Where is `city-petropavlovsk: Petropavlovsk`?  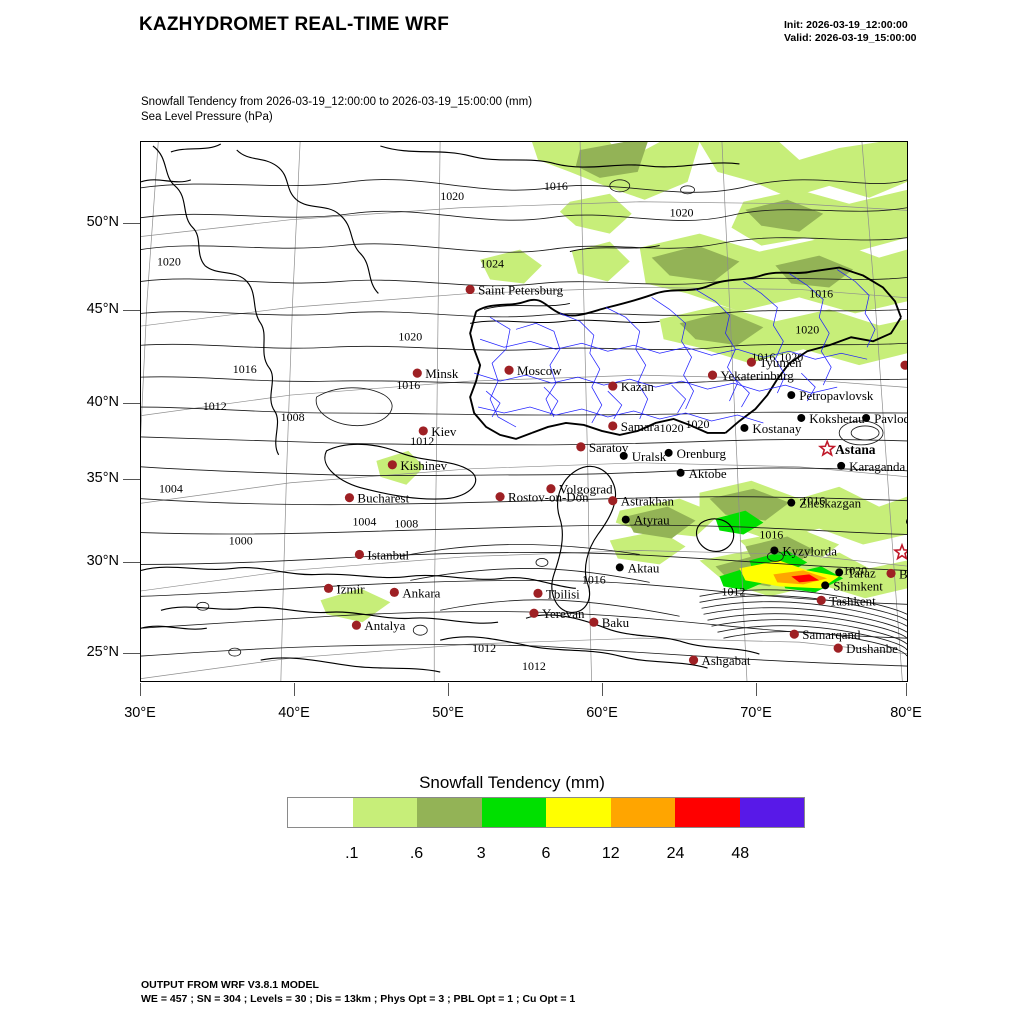
city-petropavlovsk: Petropavlovsk is located at coordinates (830, 395).